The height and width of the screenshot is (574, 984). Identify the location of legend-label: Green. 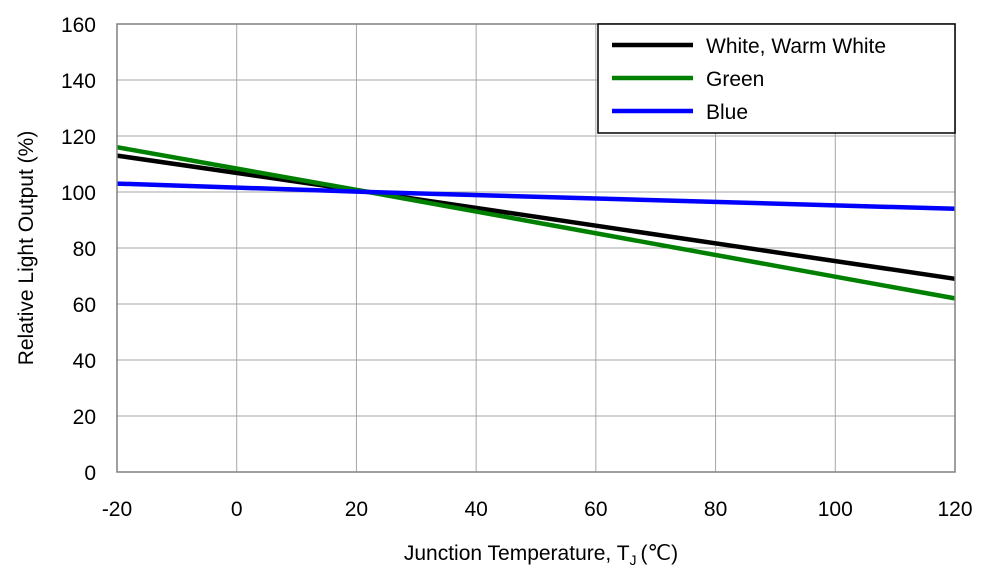
(735, 79).